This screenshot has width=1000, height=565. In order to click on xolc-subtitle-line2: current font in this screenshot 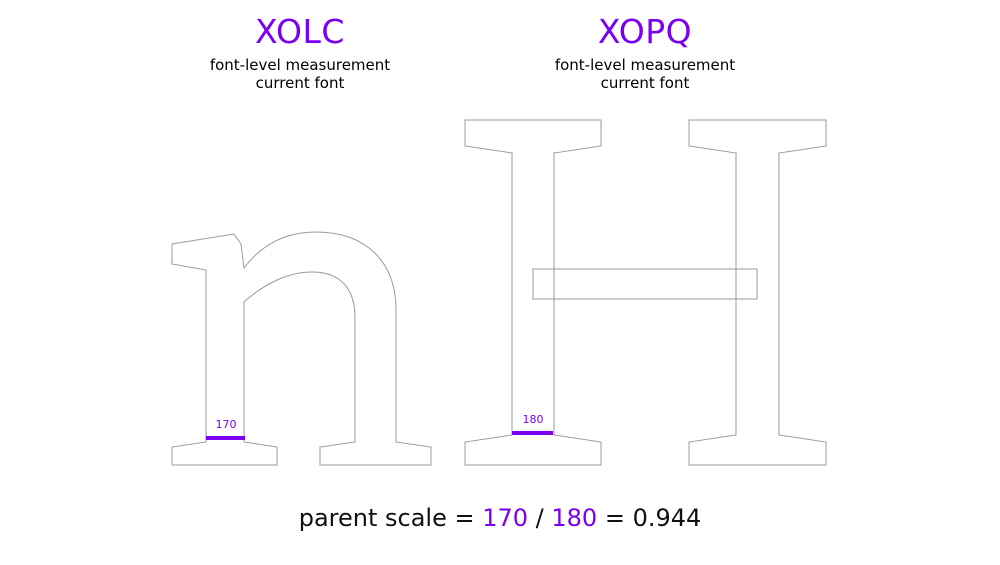, I will do `click(300, 83)`.